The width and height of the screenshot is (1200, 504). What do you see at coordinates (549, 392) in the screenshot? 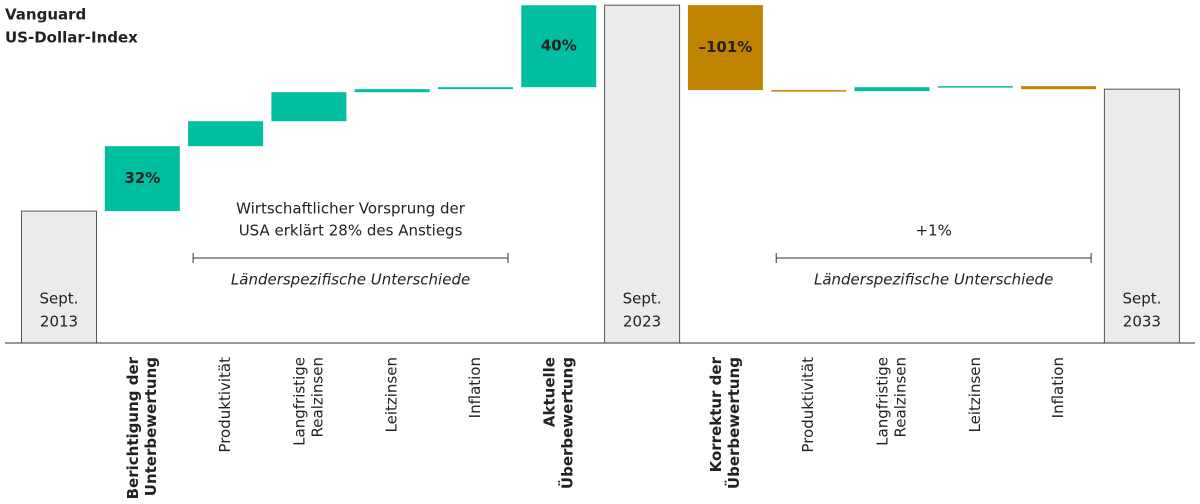
I see `x-tick-label: Aktuelle` at bounding box center [549, 392].